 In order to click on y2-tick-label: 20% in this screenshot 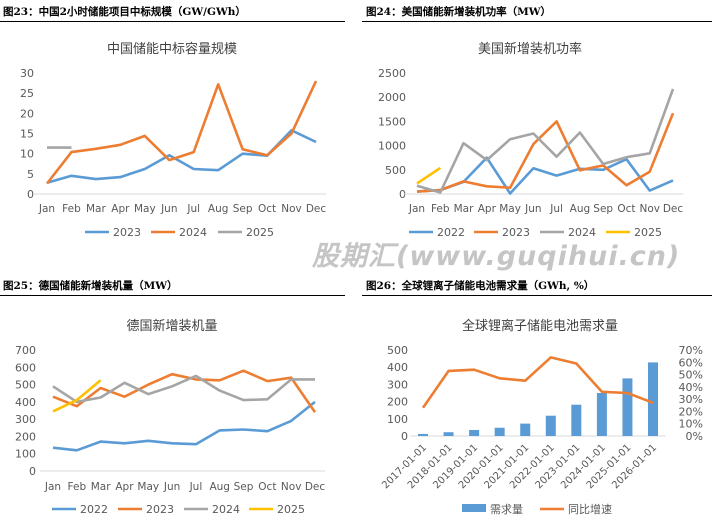, I will do `click(691, 411)`.